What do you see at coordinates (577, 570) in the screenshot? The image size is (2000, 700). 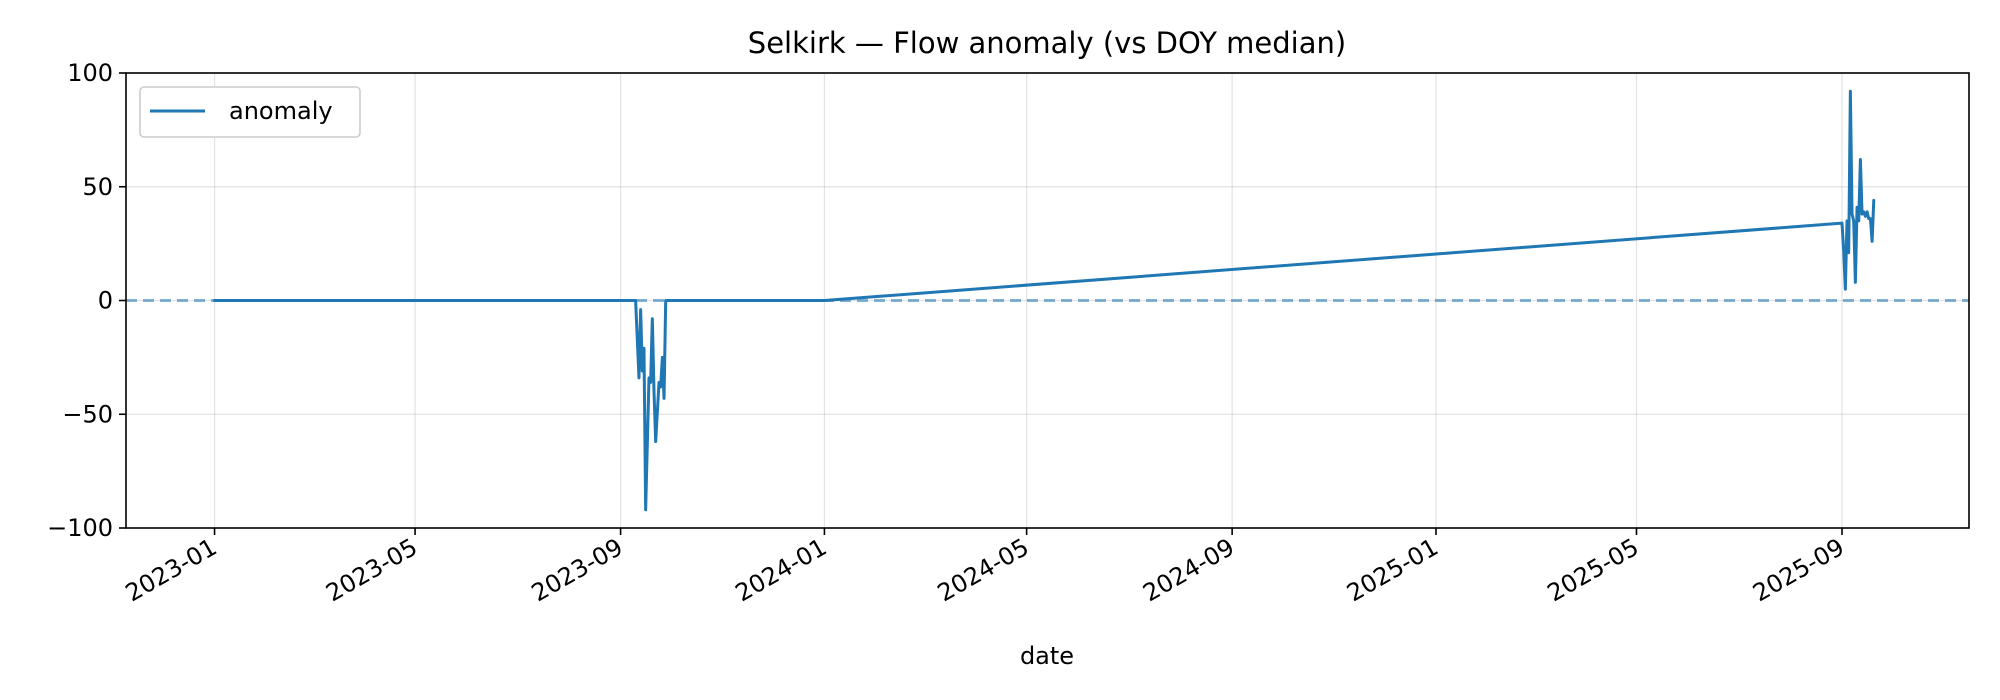 I see `x-tick-label: 2023-09` at bounding box center [577, 570].